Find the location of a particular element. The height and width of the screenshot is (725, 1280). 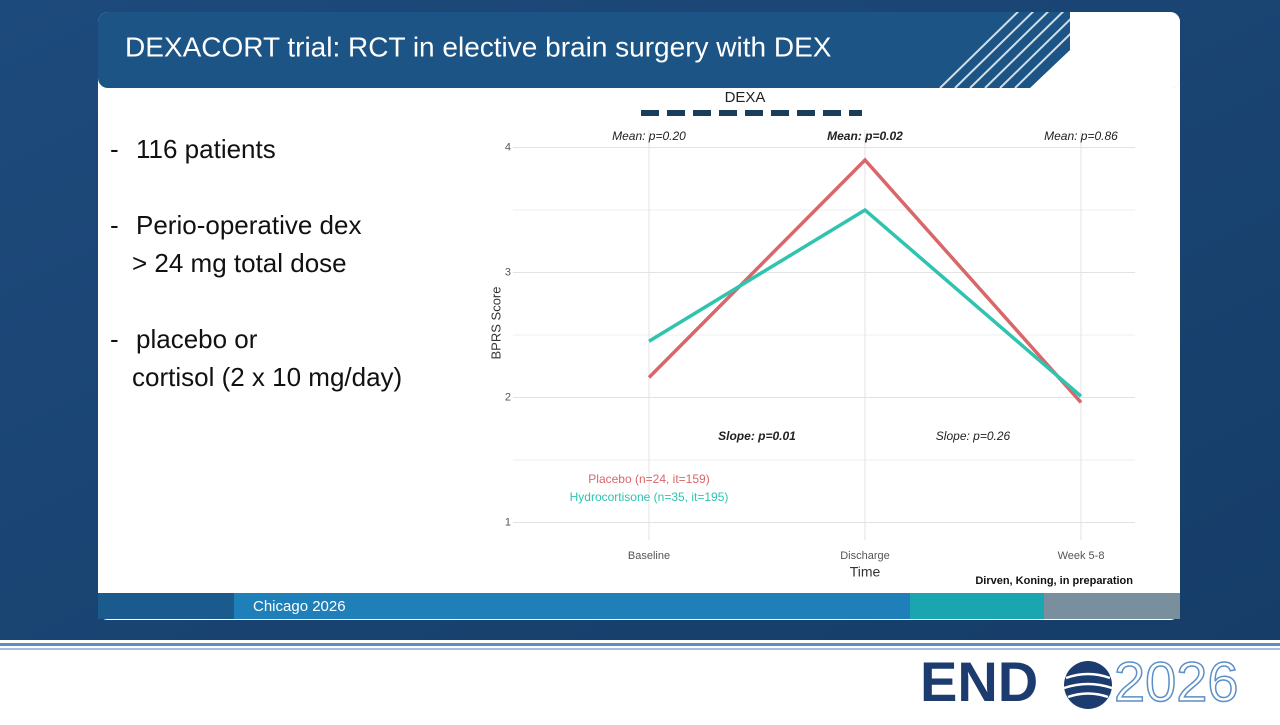

y-tick-label: 3 is located at coordinates (508, 272).